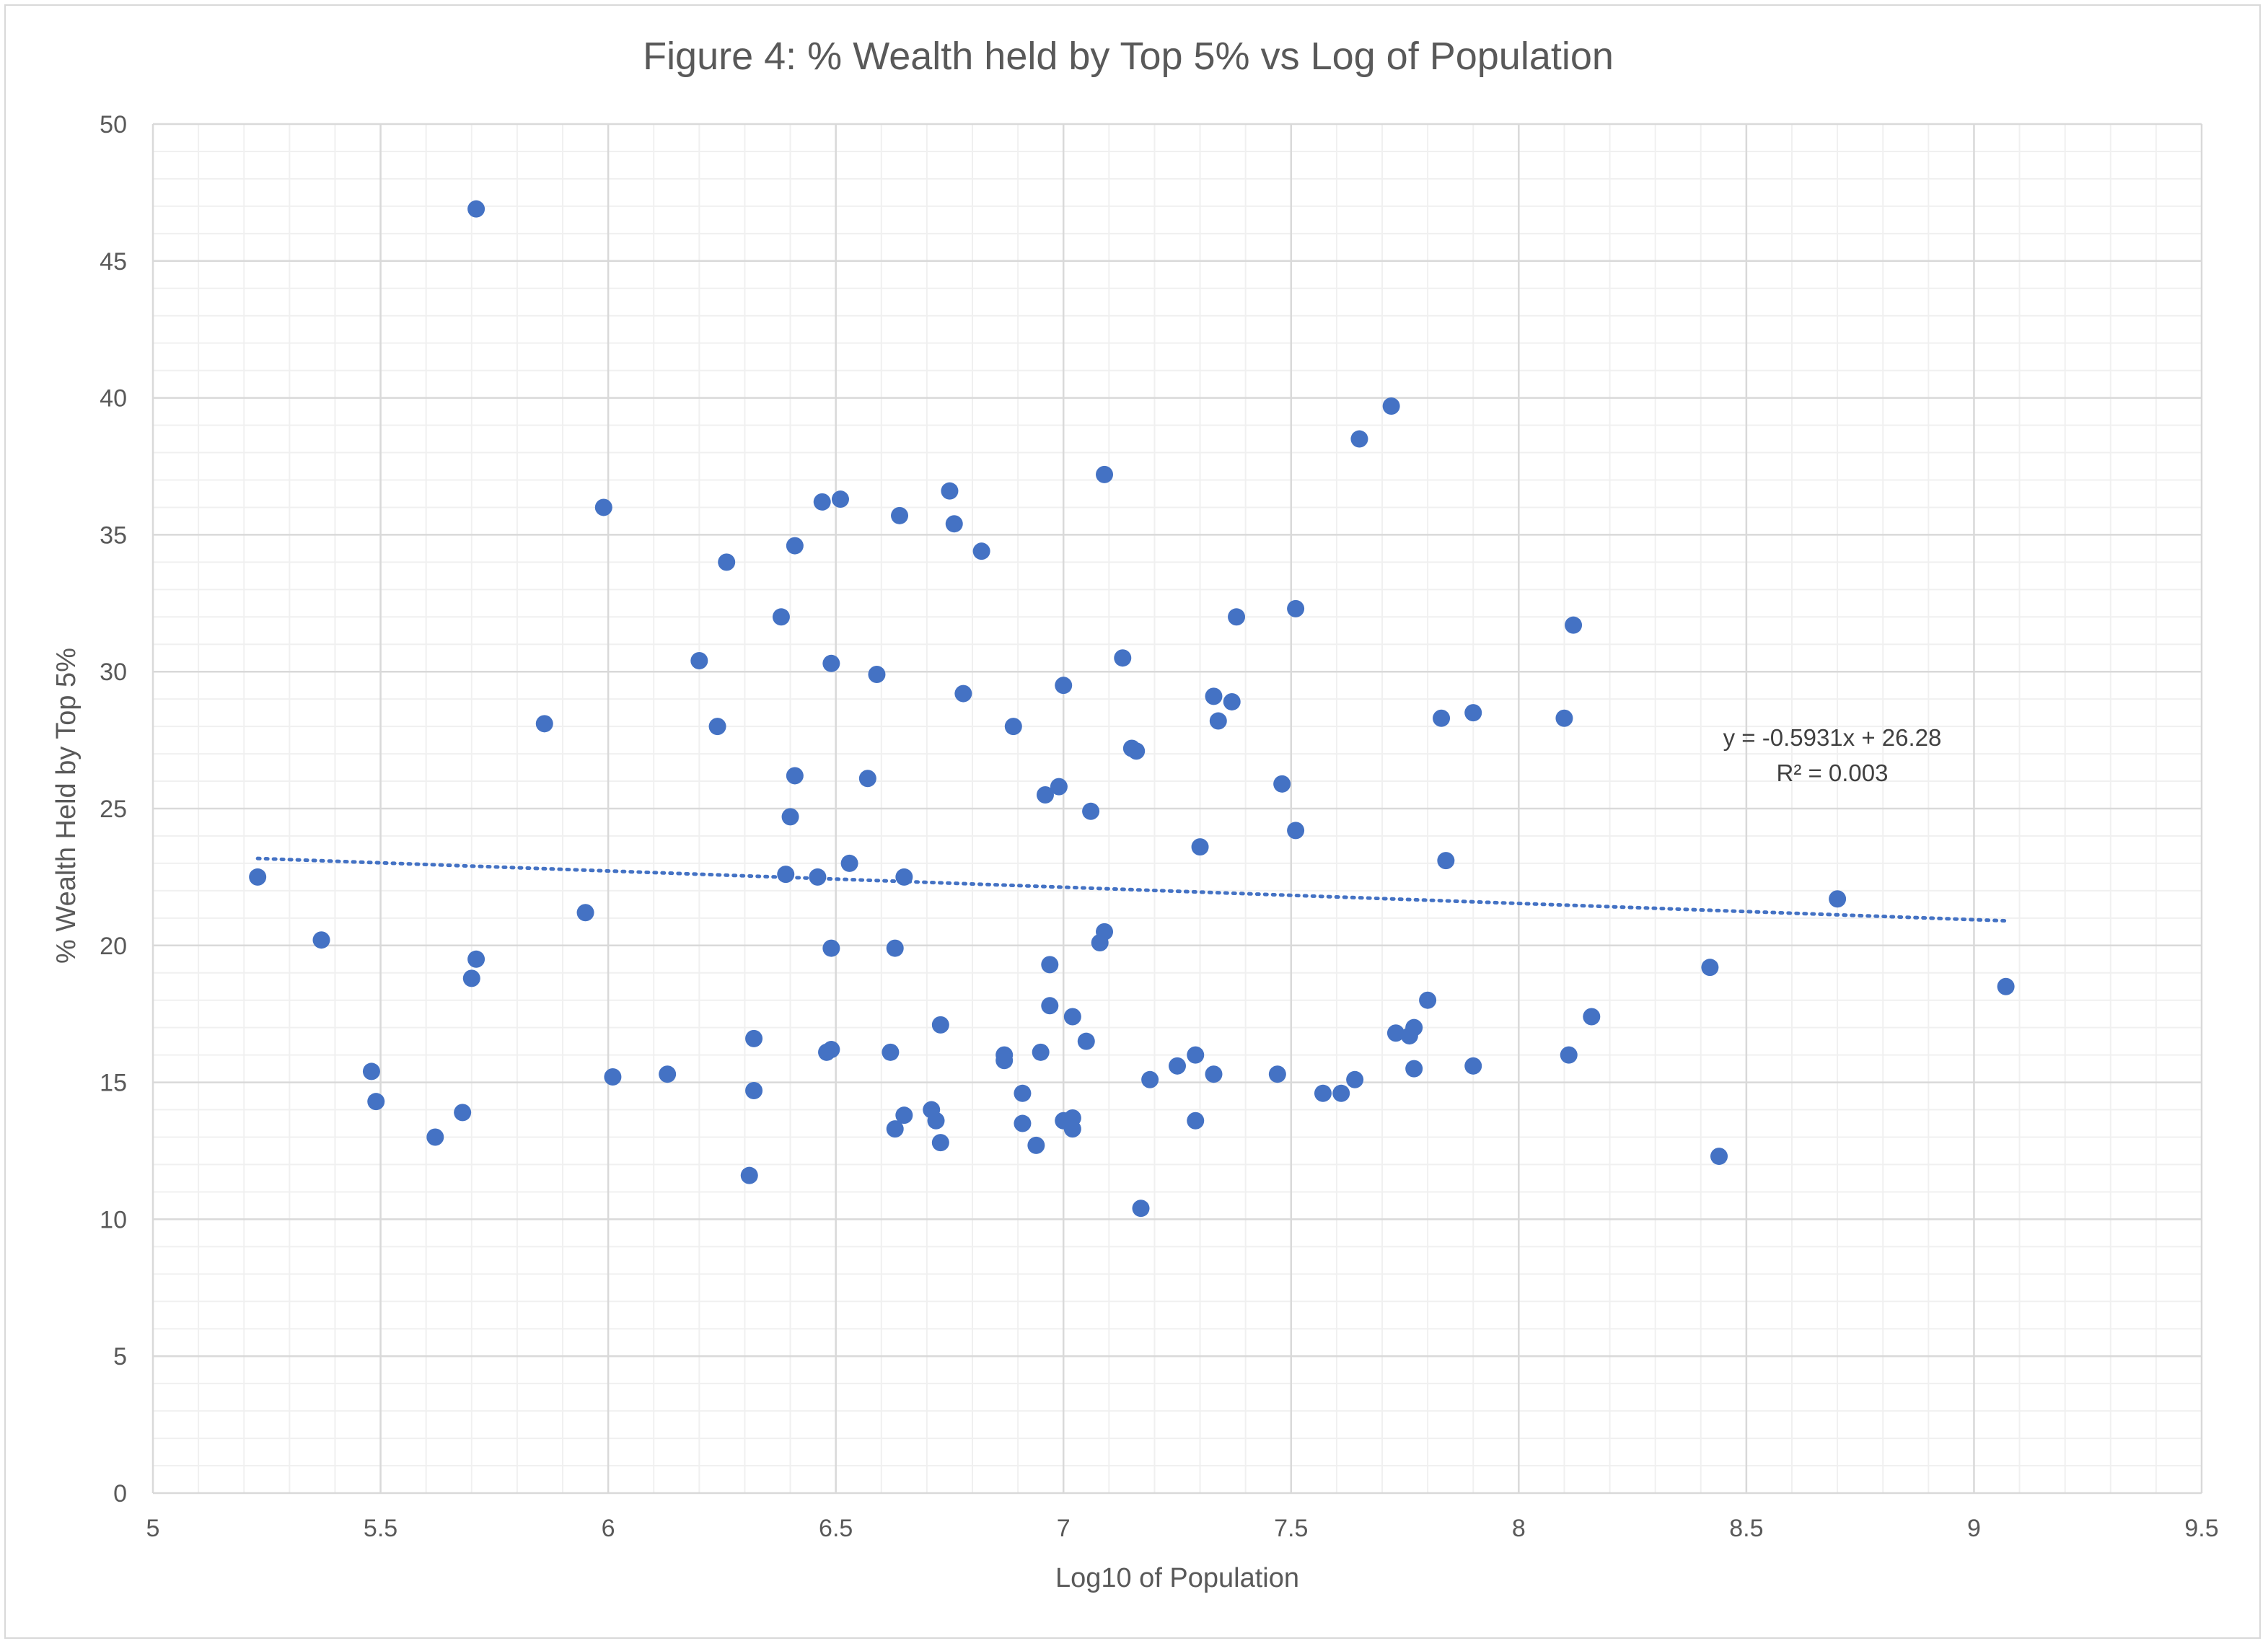 Image resolution: width=2268 pixels, height=1646 pixels. Describe the element at coordinates (1291, 1528) in the screenshot. I see `x-tick-label: 7.5` at that location.